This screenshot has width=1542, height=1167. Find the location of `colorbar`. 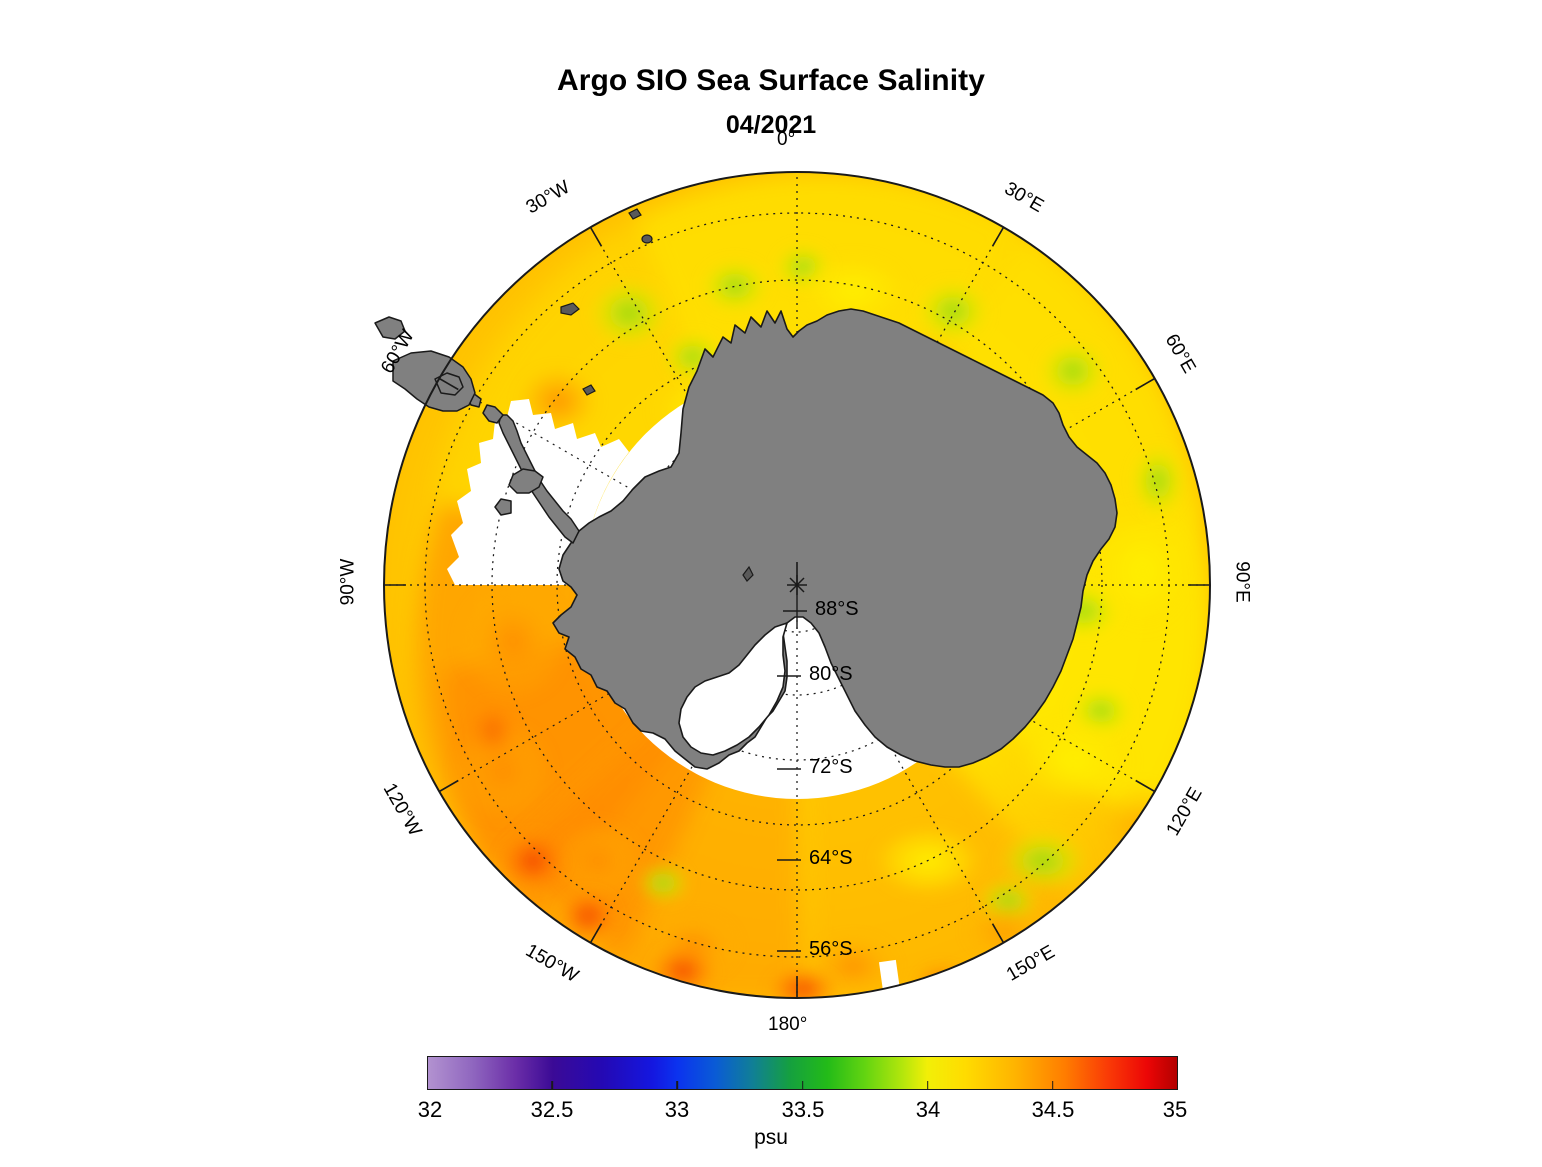

colorbar is located at coordinates (802, 1073).